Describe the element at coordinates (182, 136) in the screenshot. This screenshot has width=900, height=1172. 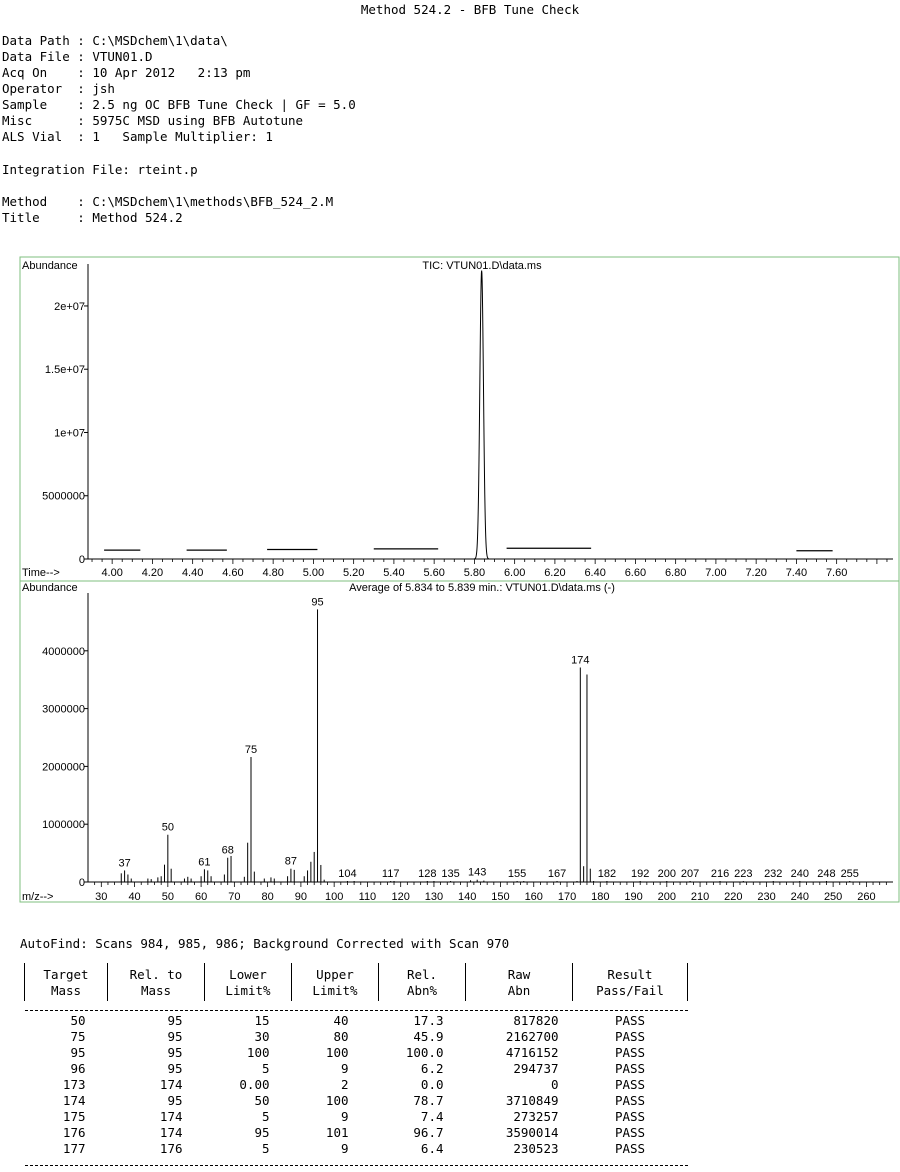
I see `header-line-value: 1 Sample Multiplier: 1` at that location.